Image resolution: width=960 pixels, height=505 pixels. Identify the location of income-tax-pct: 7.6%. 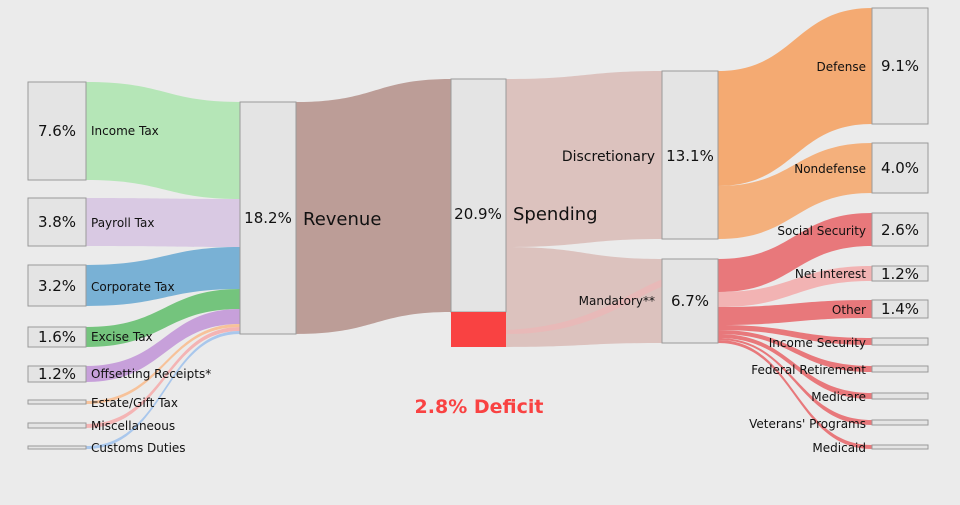
(57, 131).